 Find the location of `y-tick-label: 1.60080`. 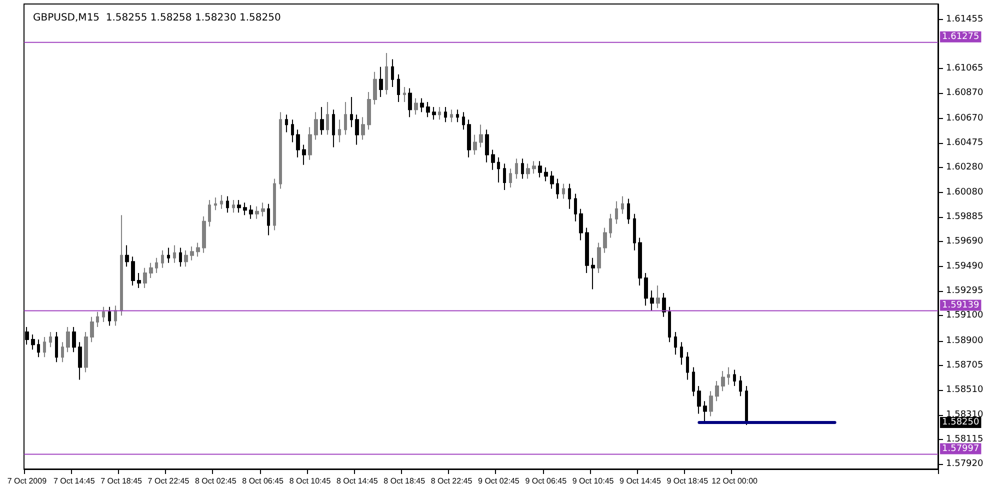

y-tick-label: 1.60080 is located at coordinates (965, 193).